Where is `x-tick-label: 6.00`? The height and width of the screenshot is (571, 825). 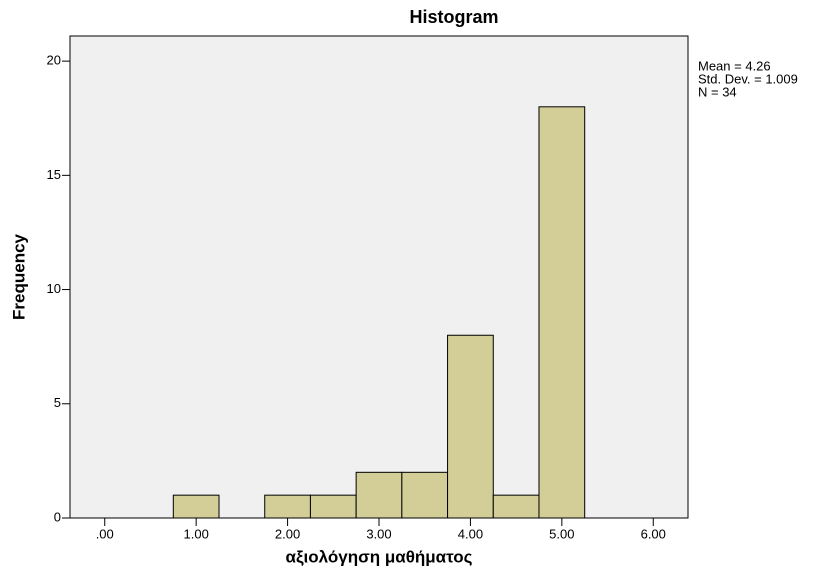 x-tick-label: 6.00 is located at coordinates (653, 533).